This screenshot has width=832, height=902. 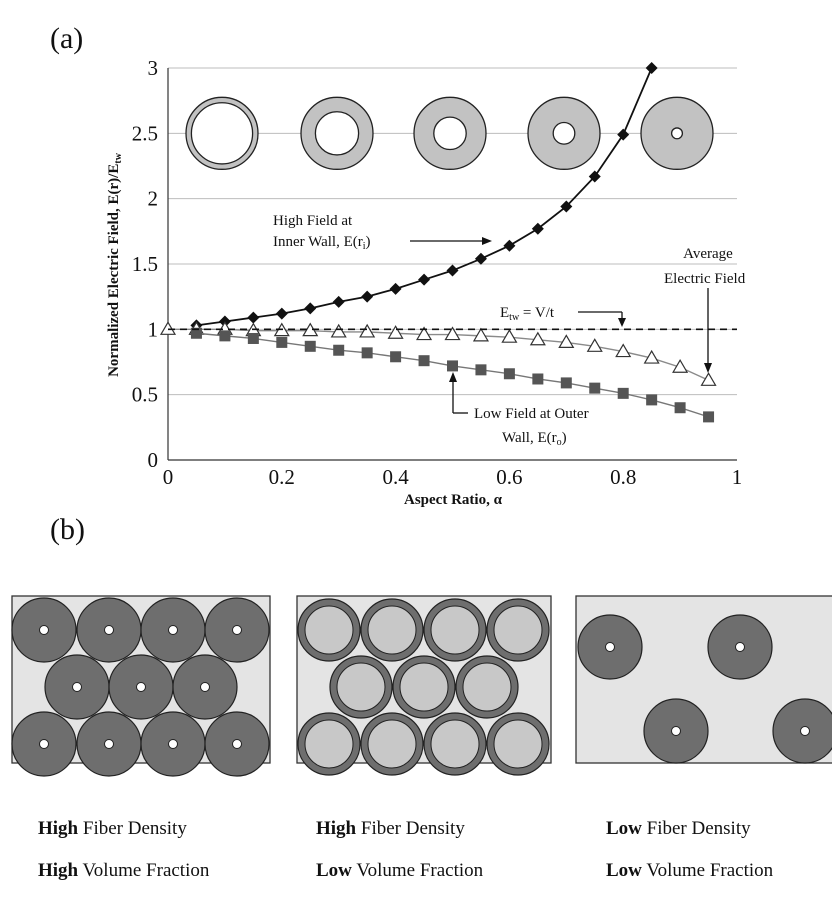 I want to click on caption-panel-3: Low Fiber Density Low Volume Fraction, so click(x=689, y=860).